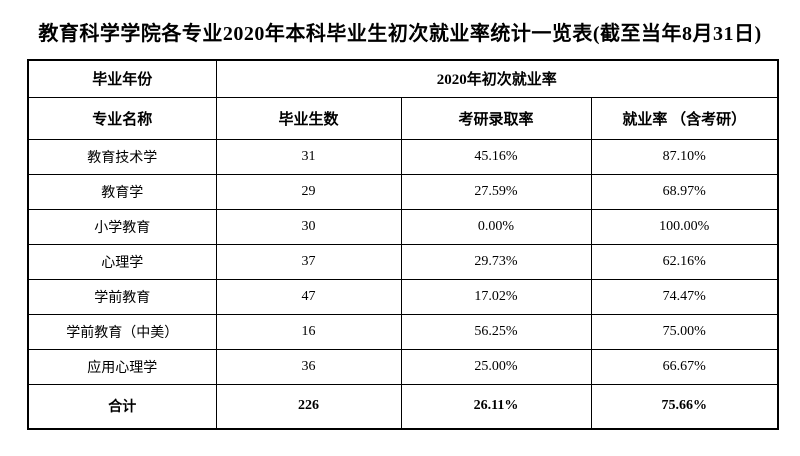 The height and width of the screenshot is (456, 800). I want to click on cell-graduates: 16, so click(308, 331).